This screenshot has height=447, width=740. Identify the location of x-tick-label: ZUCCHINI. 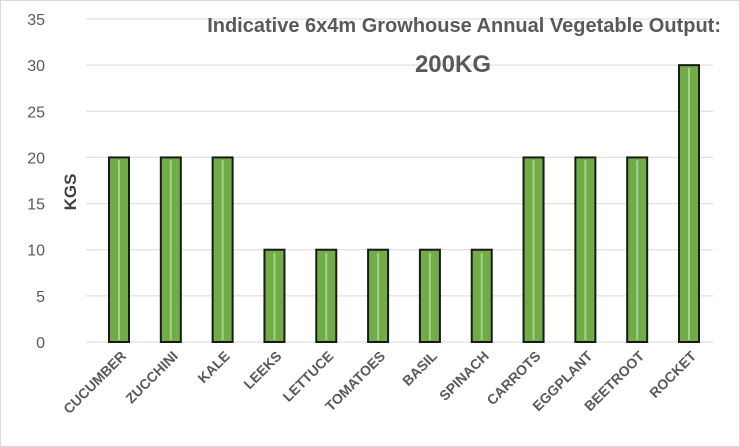
(151, 377).